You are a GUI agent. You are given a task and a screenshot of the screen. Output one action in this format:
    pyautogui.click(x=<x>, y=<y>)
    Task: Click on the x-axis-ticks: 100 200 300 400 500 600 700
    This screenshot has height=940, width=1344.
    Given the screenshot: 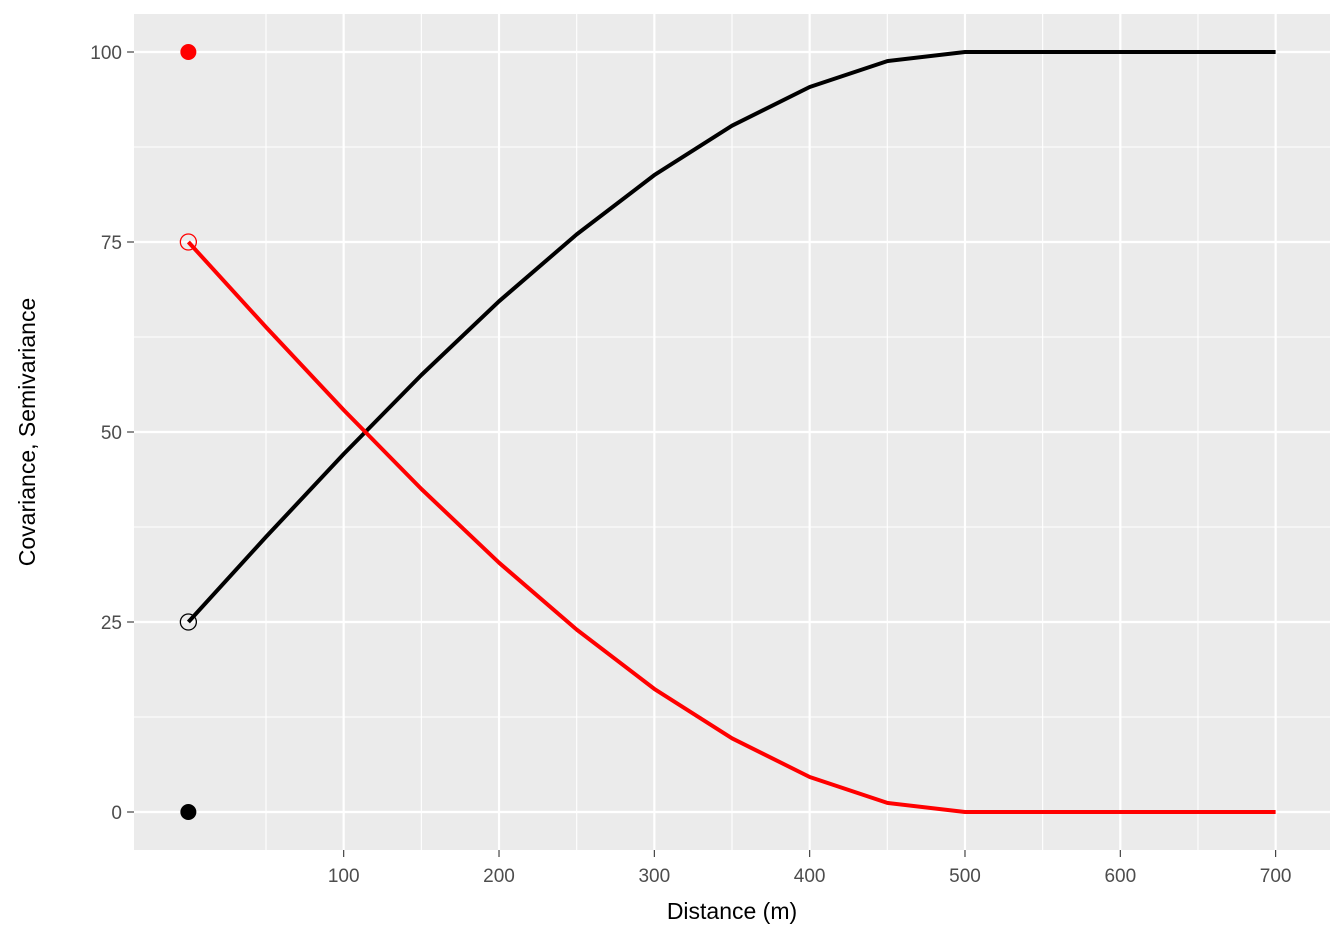 What is the action you would take?
    pyautogui.click(x=810, y=868)
    